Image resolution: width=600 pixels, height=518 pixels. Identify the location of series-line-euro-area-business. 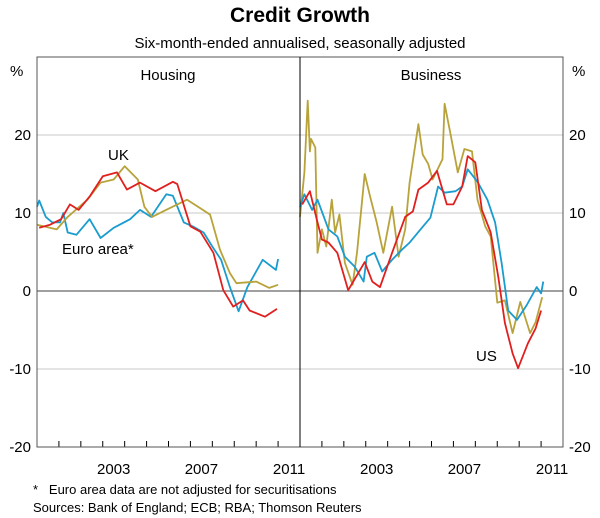
(422, 244).